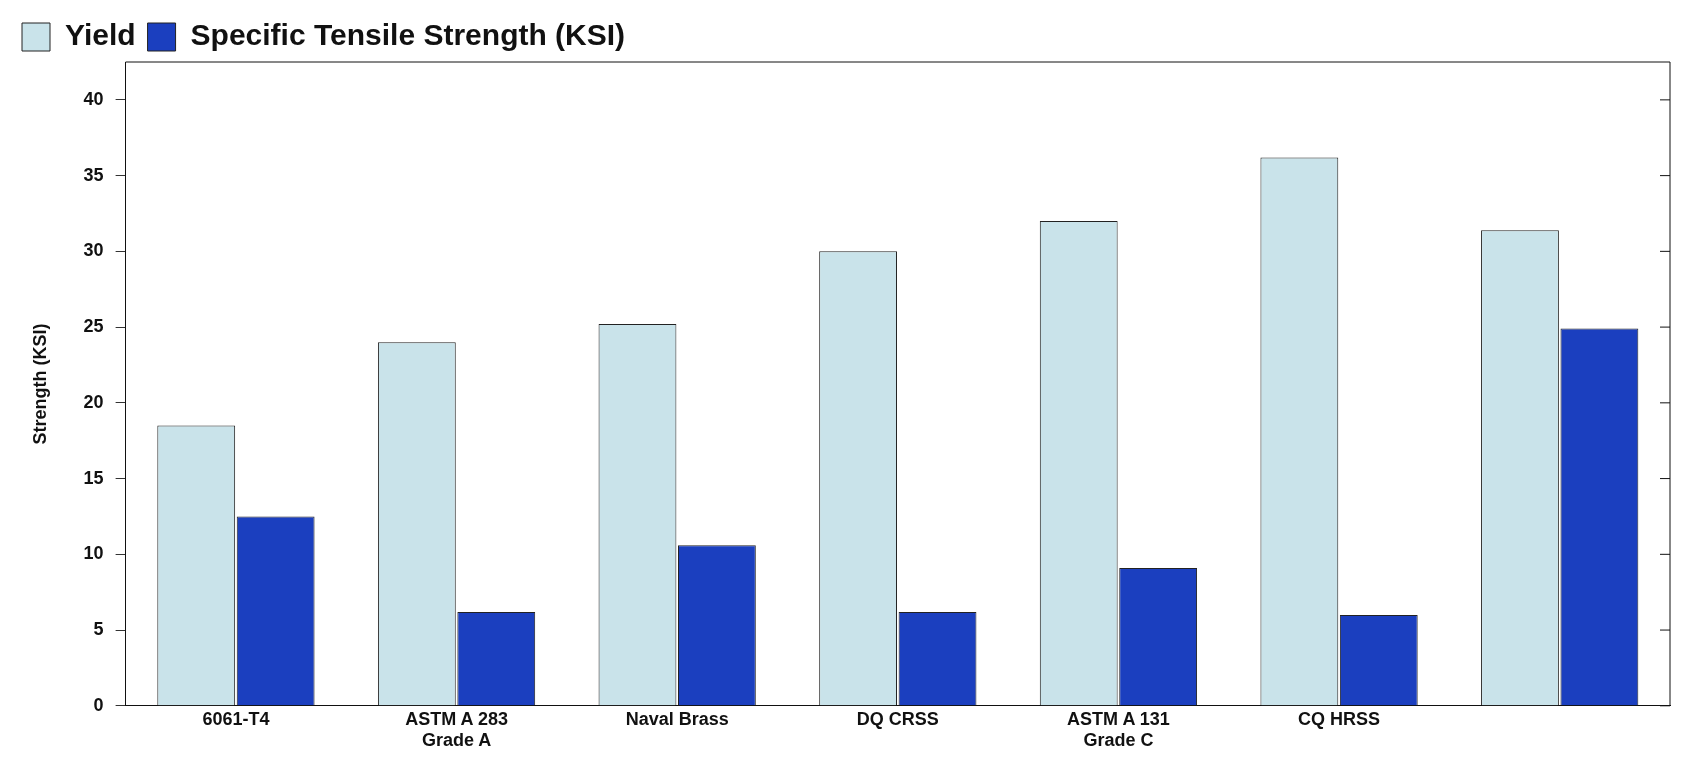 The width and height of the screenshot is (1690, 765). What do you see at coordinates (897, 718) in the screenshot?
I see `x-tick-label: DQ CRSS` at bounding box center [897, 718].